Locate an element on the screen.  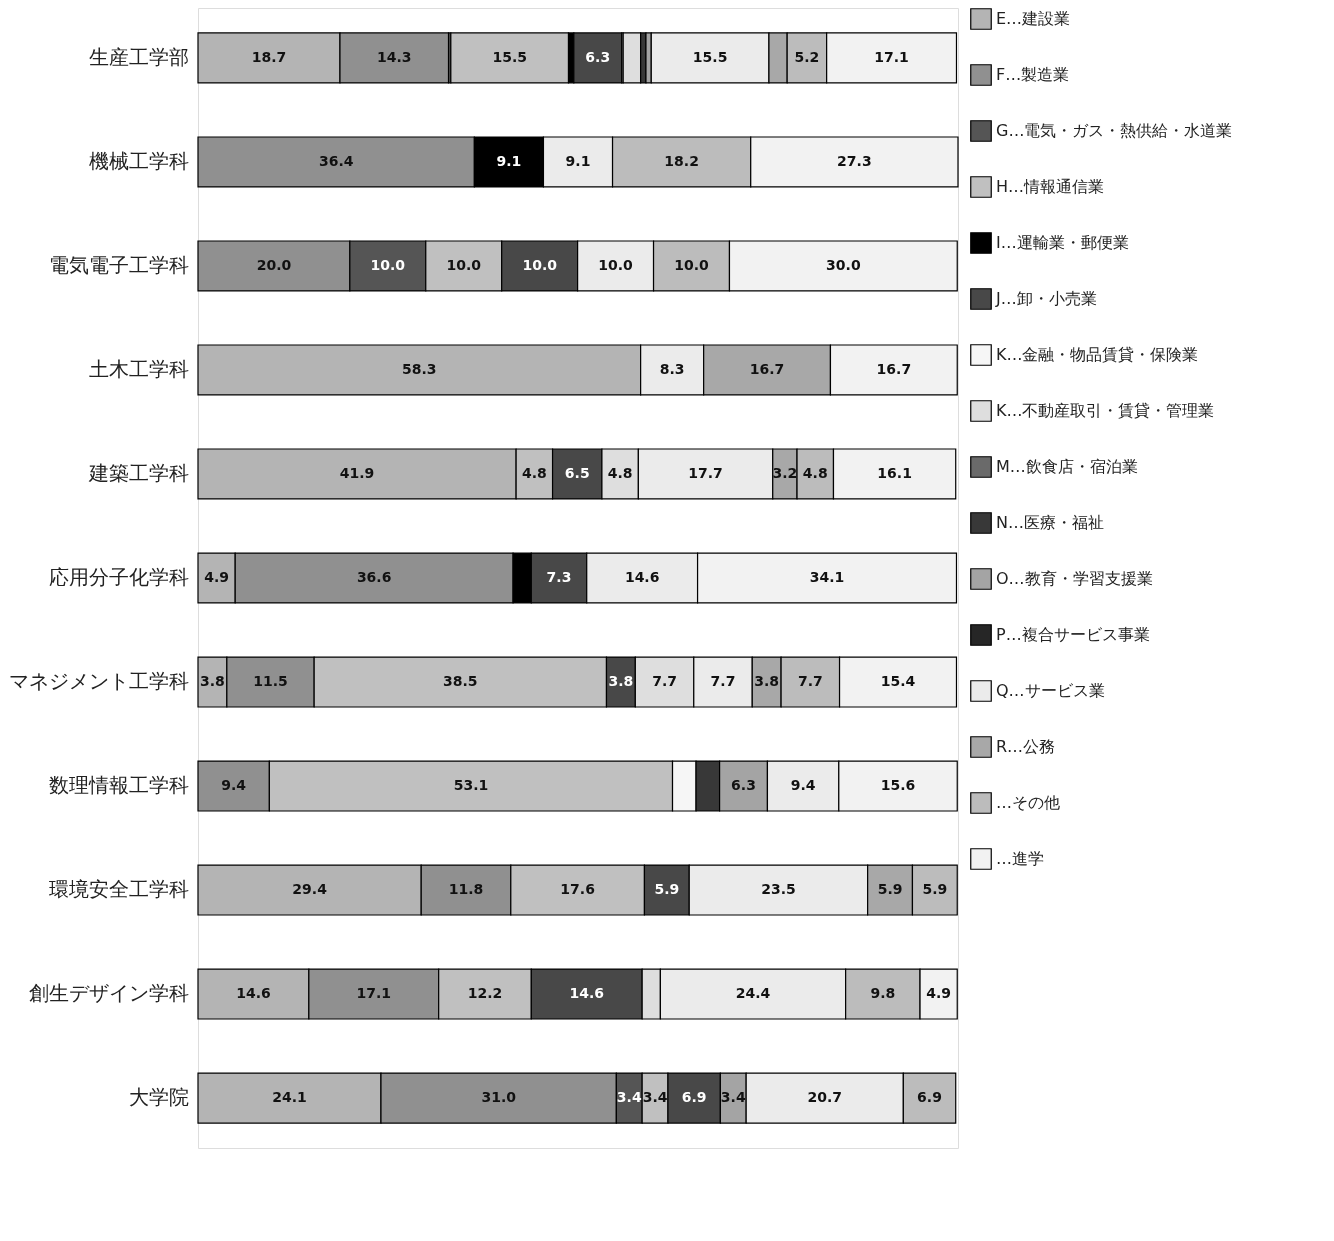
y-tick-label: 大学院 is located at coordinates (158, 1097).